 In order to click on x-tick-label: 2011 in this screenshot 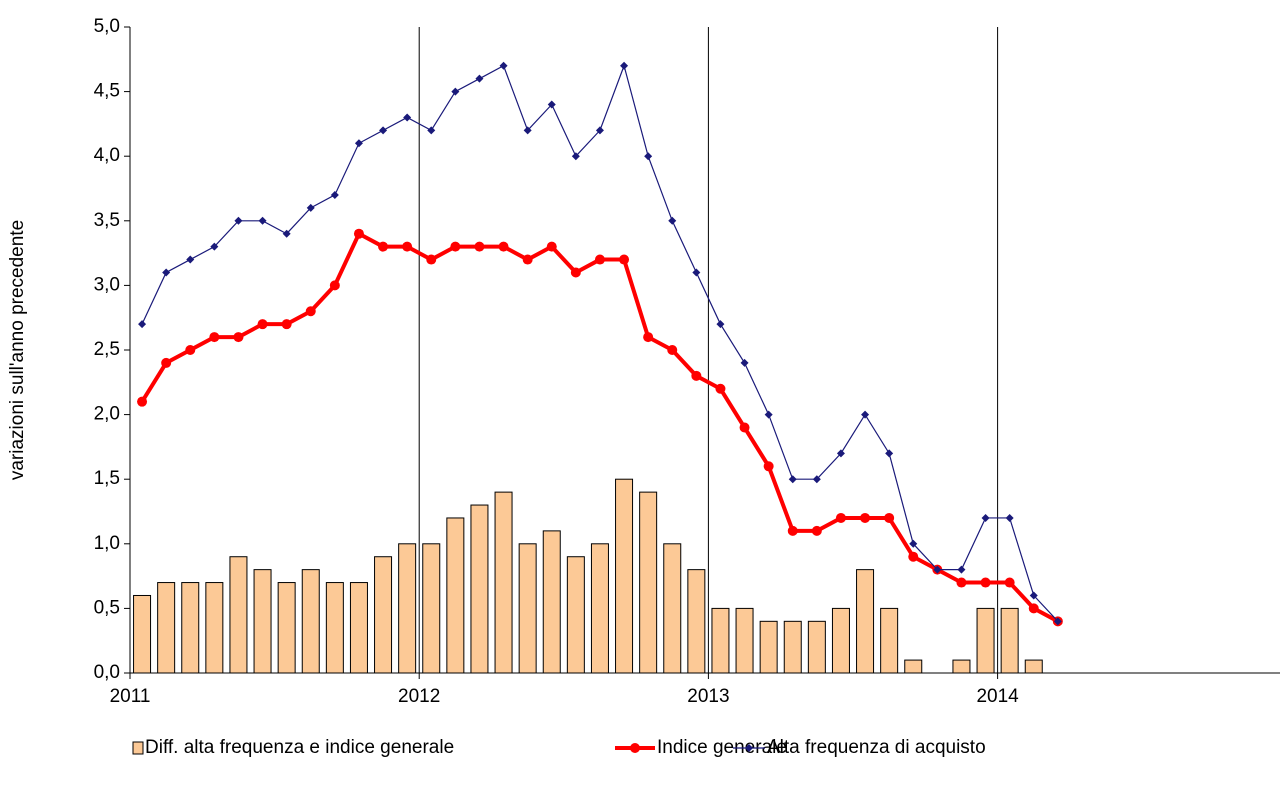, I will do `click(130, 696)`.